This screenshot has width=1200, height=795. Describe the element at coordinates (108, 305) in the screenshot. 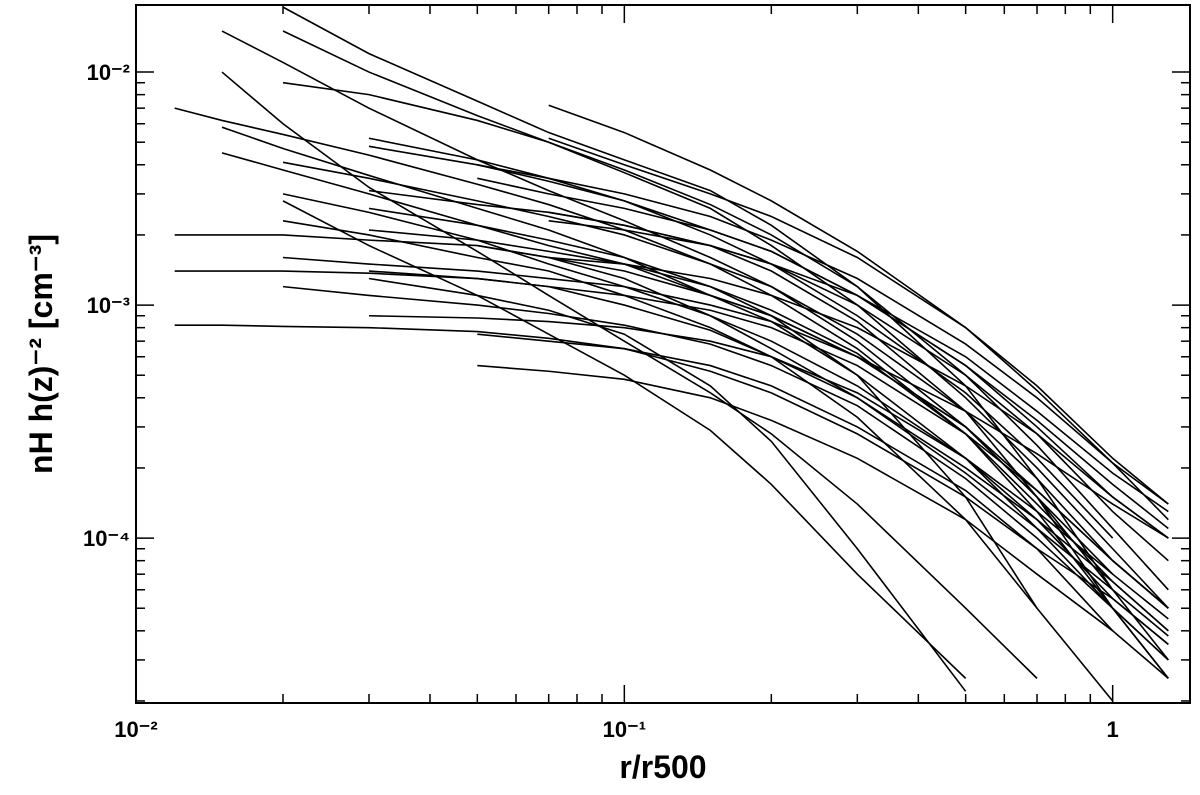

I see `y-tick-label: 10⁻³` at that location.